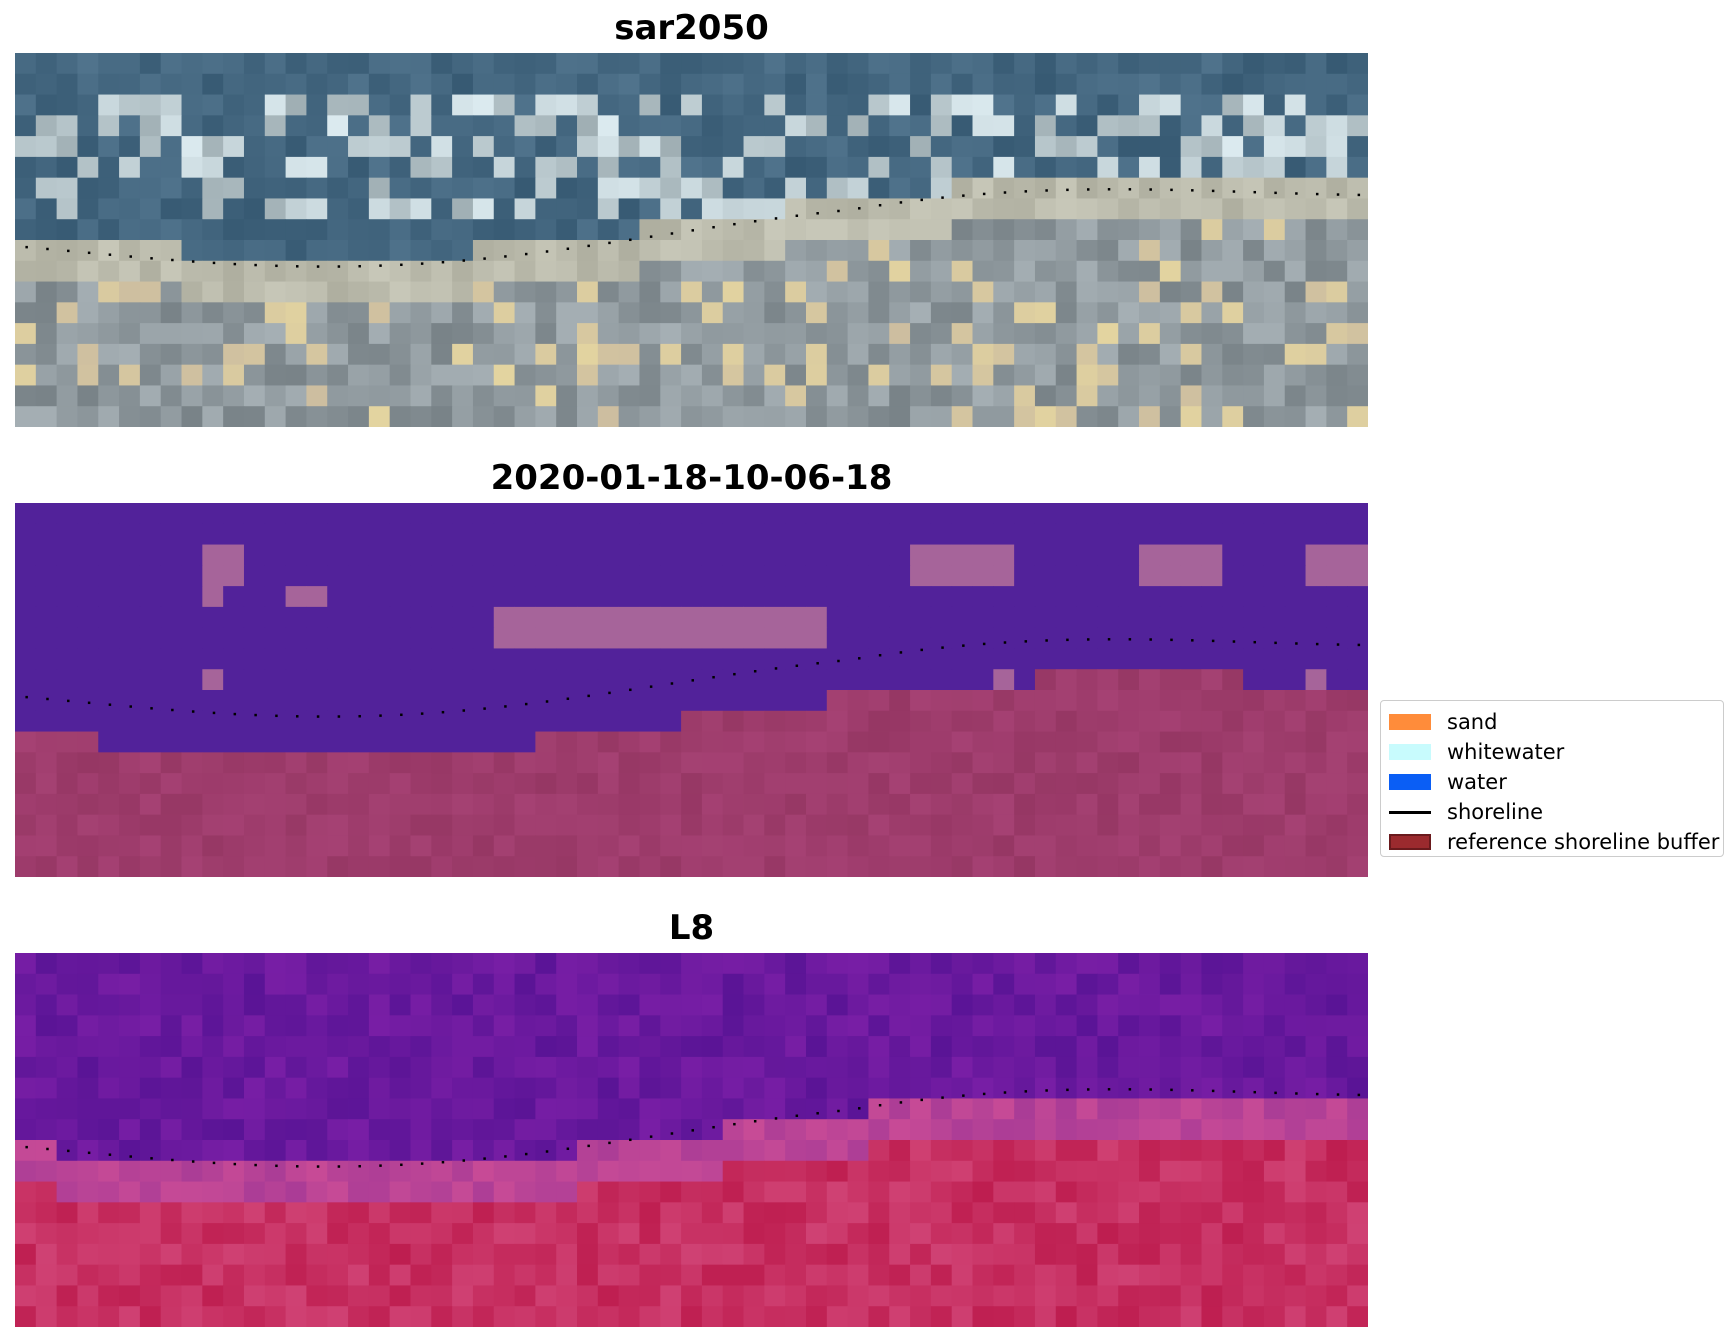 The height and width of the screenshot is (1337, 1734). I want to click on panel-title-3: L8, so click(691, 928).